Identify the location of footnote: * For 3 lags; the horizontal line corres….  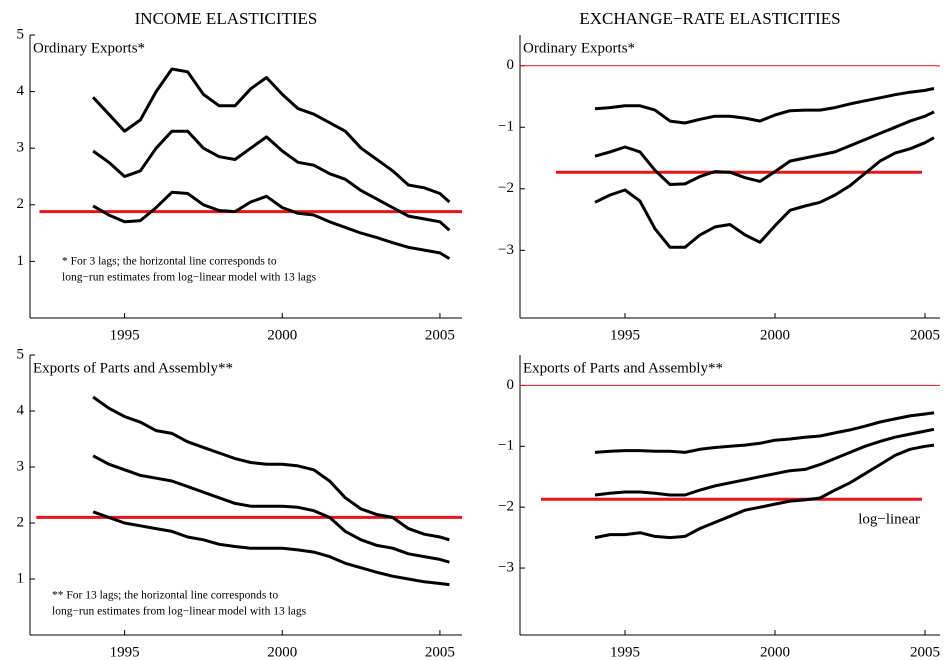
(169, 262).